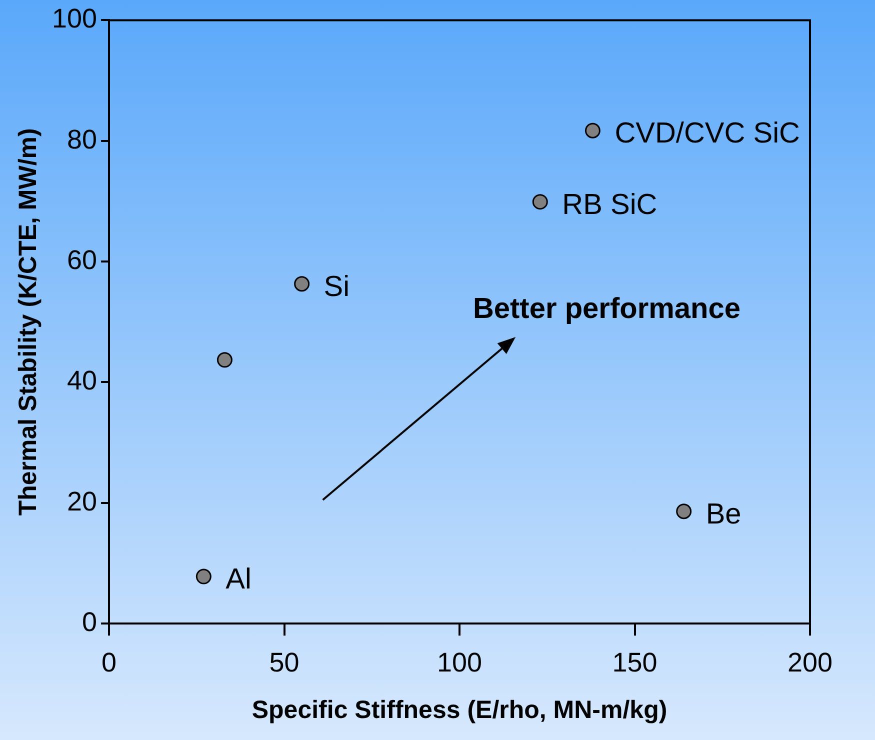 This screenshot has height=740, width=875. What do you see at coordinates (337, 286) in the screenshot?
I see `series-label: Si` at bounding box center [337, 286].